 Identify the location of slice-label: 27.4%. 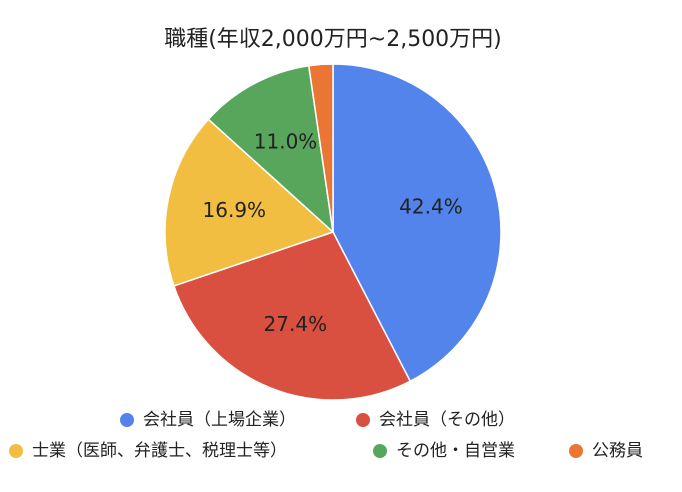
(296, 324).